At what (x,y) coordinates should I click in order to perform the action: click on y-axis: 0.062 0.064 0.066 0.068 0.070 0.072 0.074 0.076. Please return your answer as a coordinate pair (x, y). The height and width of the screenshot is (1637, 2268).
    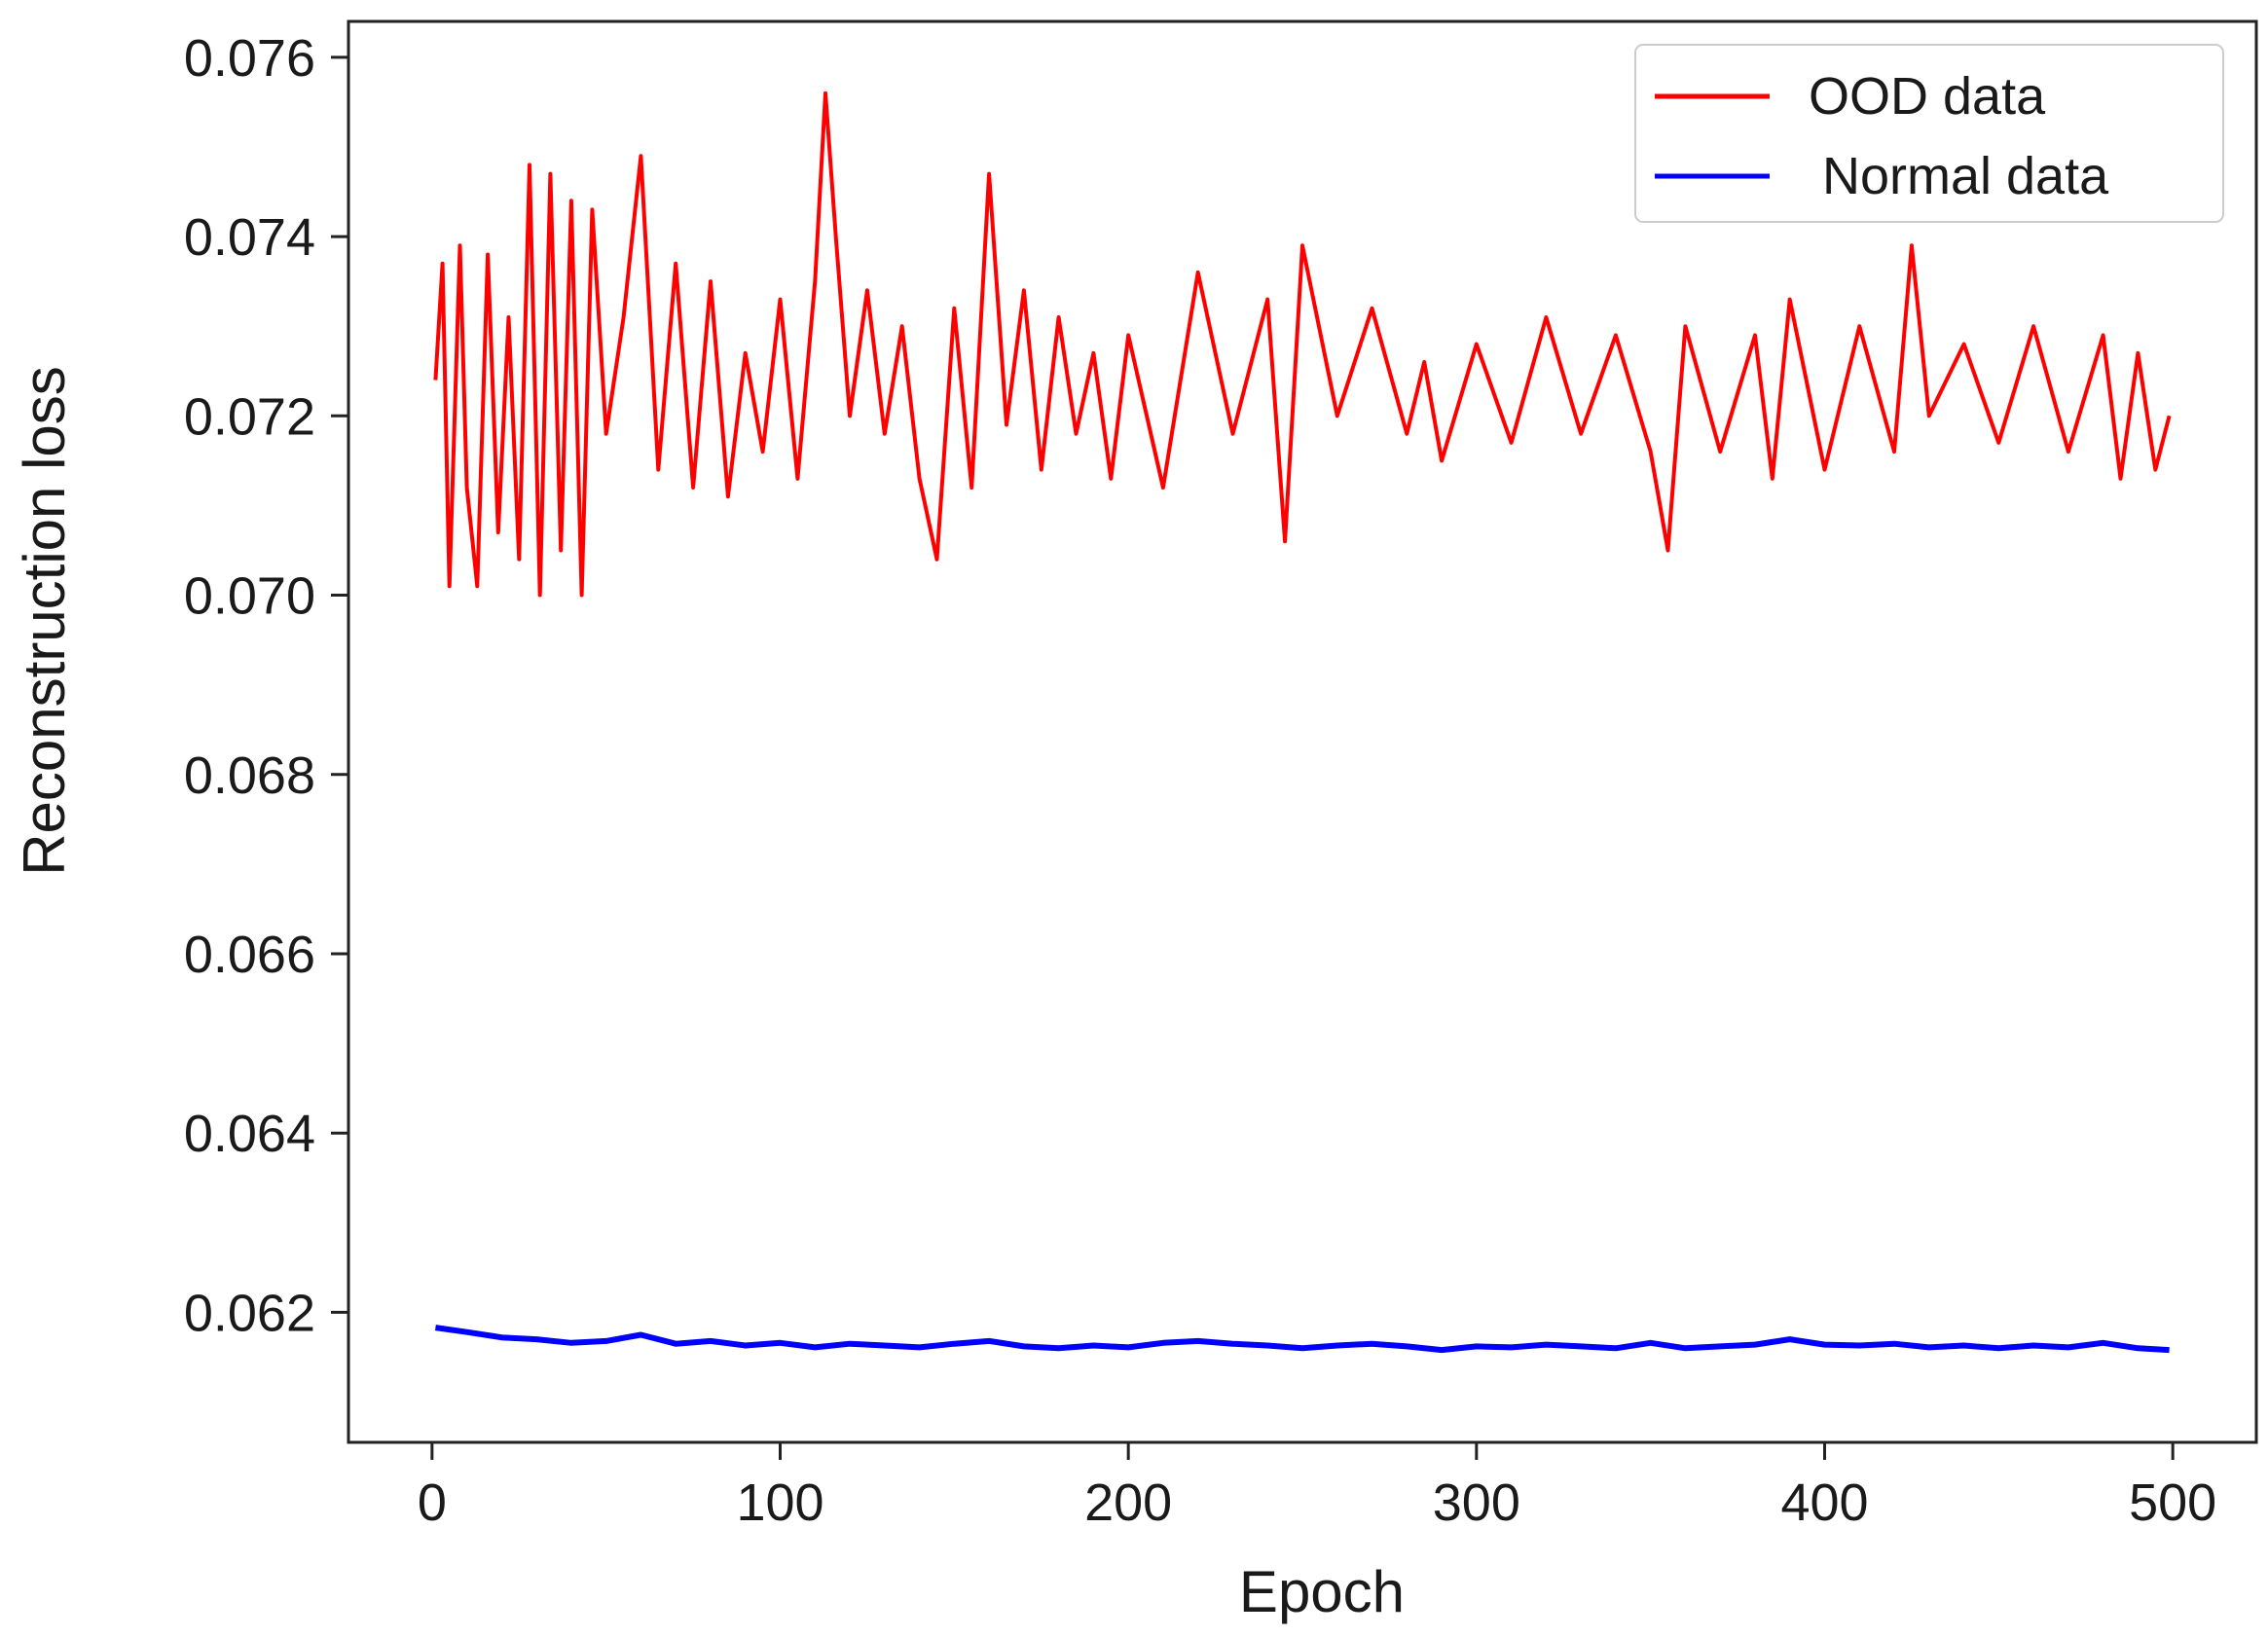
    Looking at the image, I should click on (266, 685).